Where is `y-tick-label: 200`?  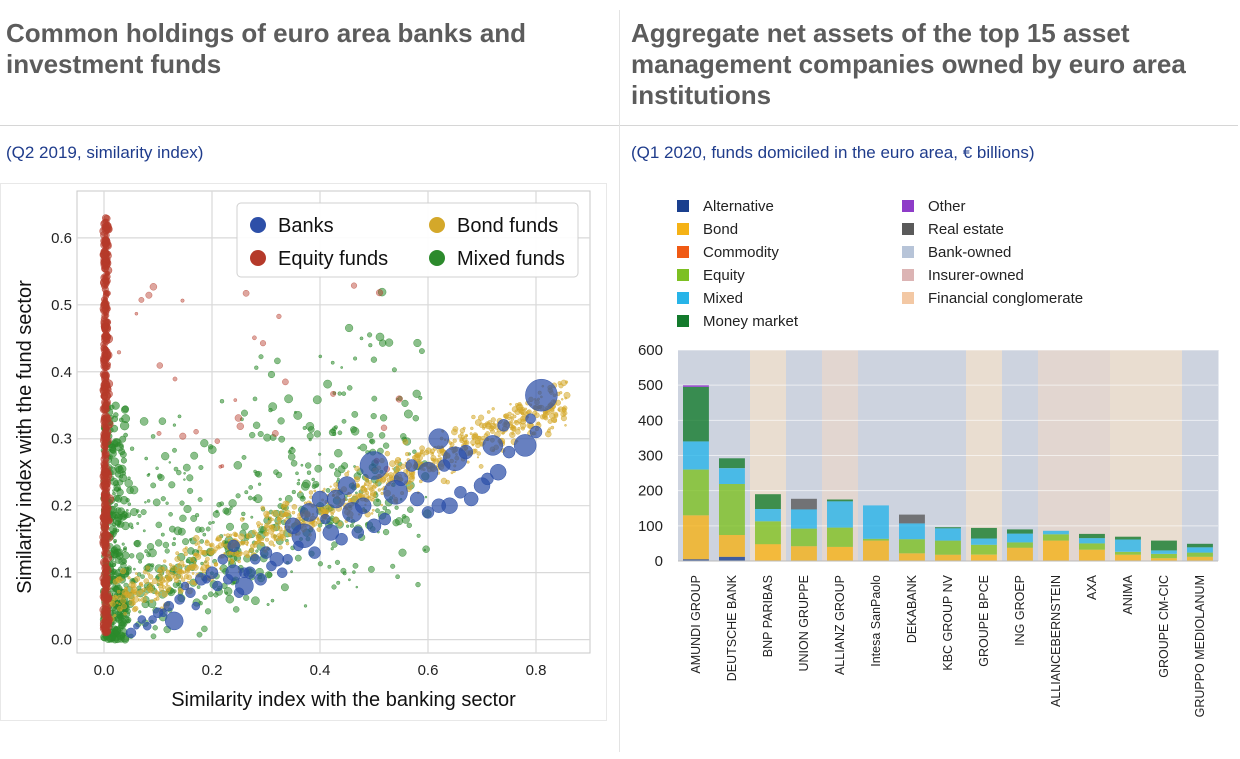
y-tick-label: 200 is located at coordinates (650, 491).